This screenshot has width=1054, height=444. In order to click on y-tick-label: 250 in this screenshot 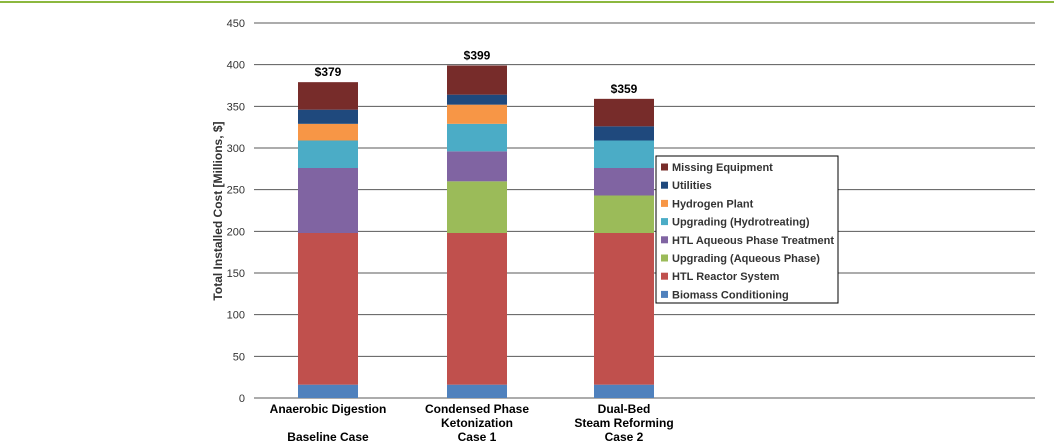, I will do `click(236, 191)`.